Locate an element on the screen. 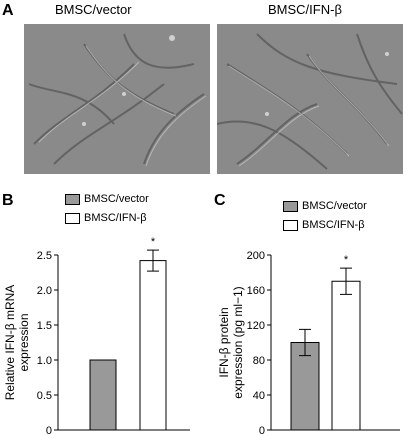 This screenshot has height=436, width=415. micrograph-title-ifn: BMSC/IFN-β is located at coordinates (305, 9).